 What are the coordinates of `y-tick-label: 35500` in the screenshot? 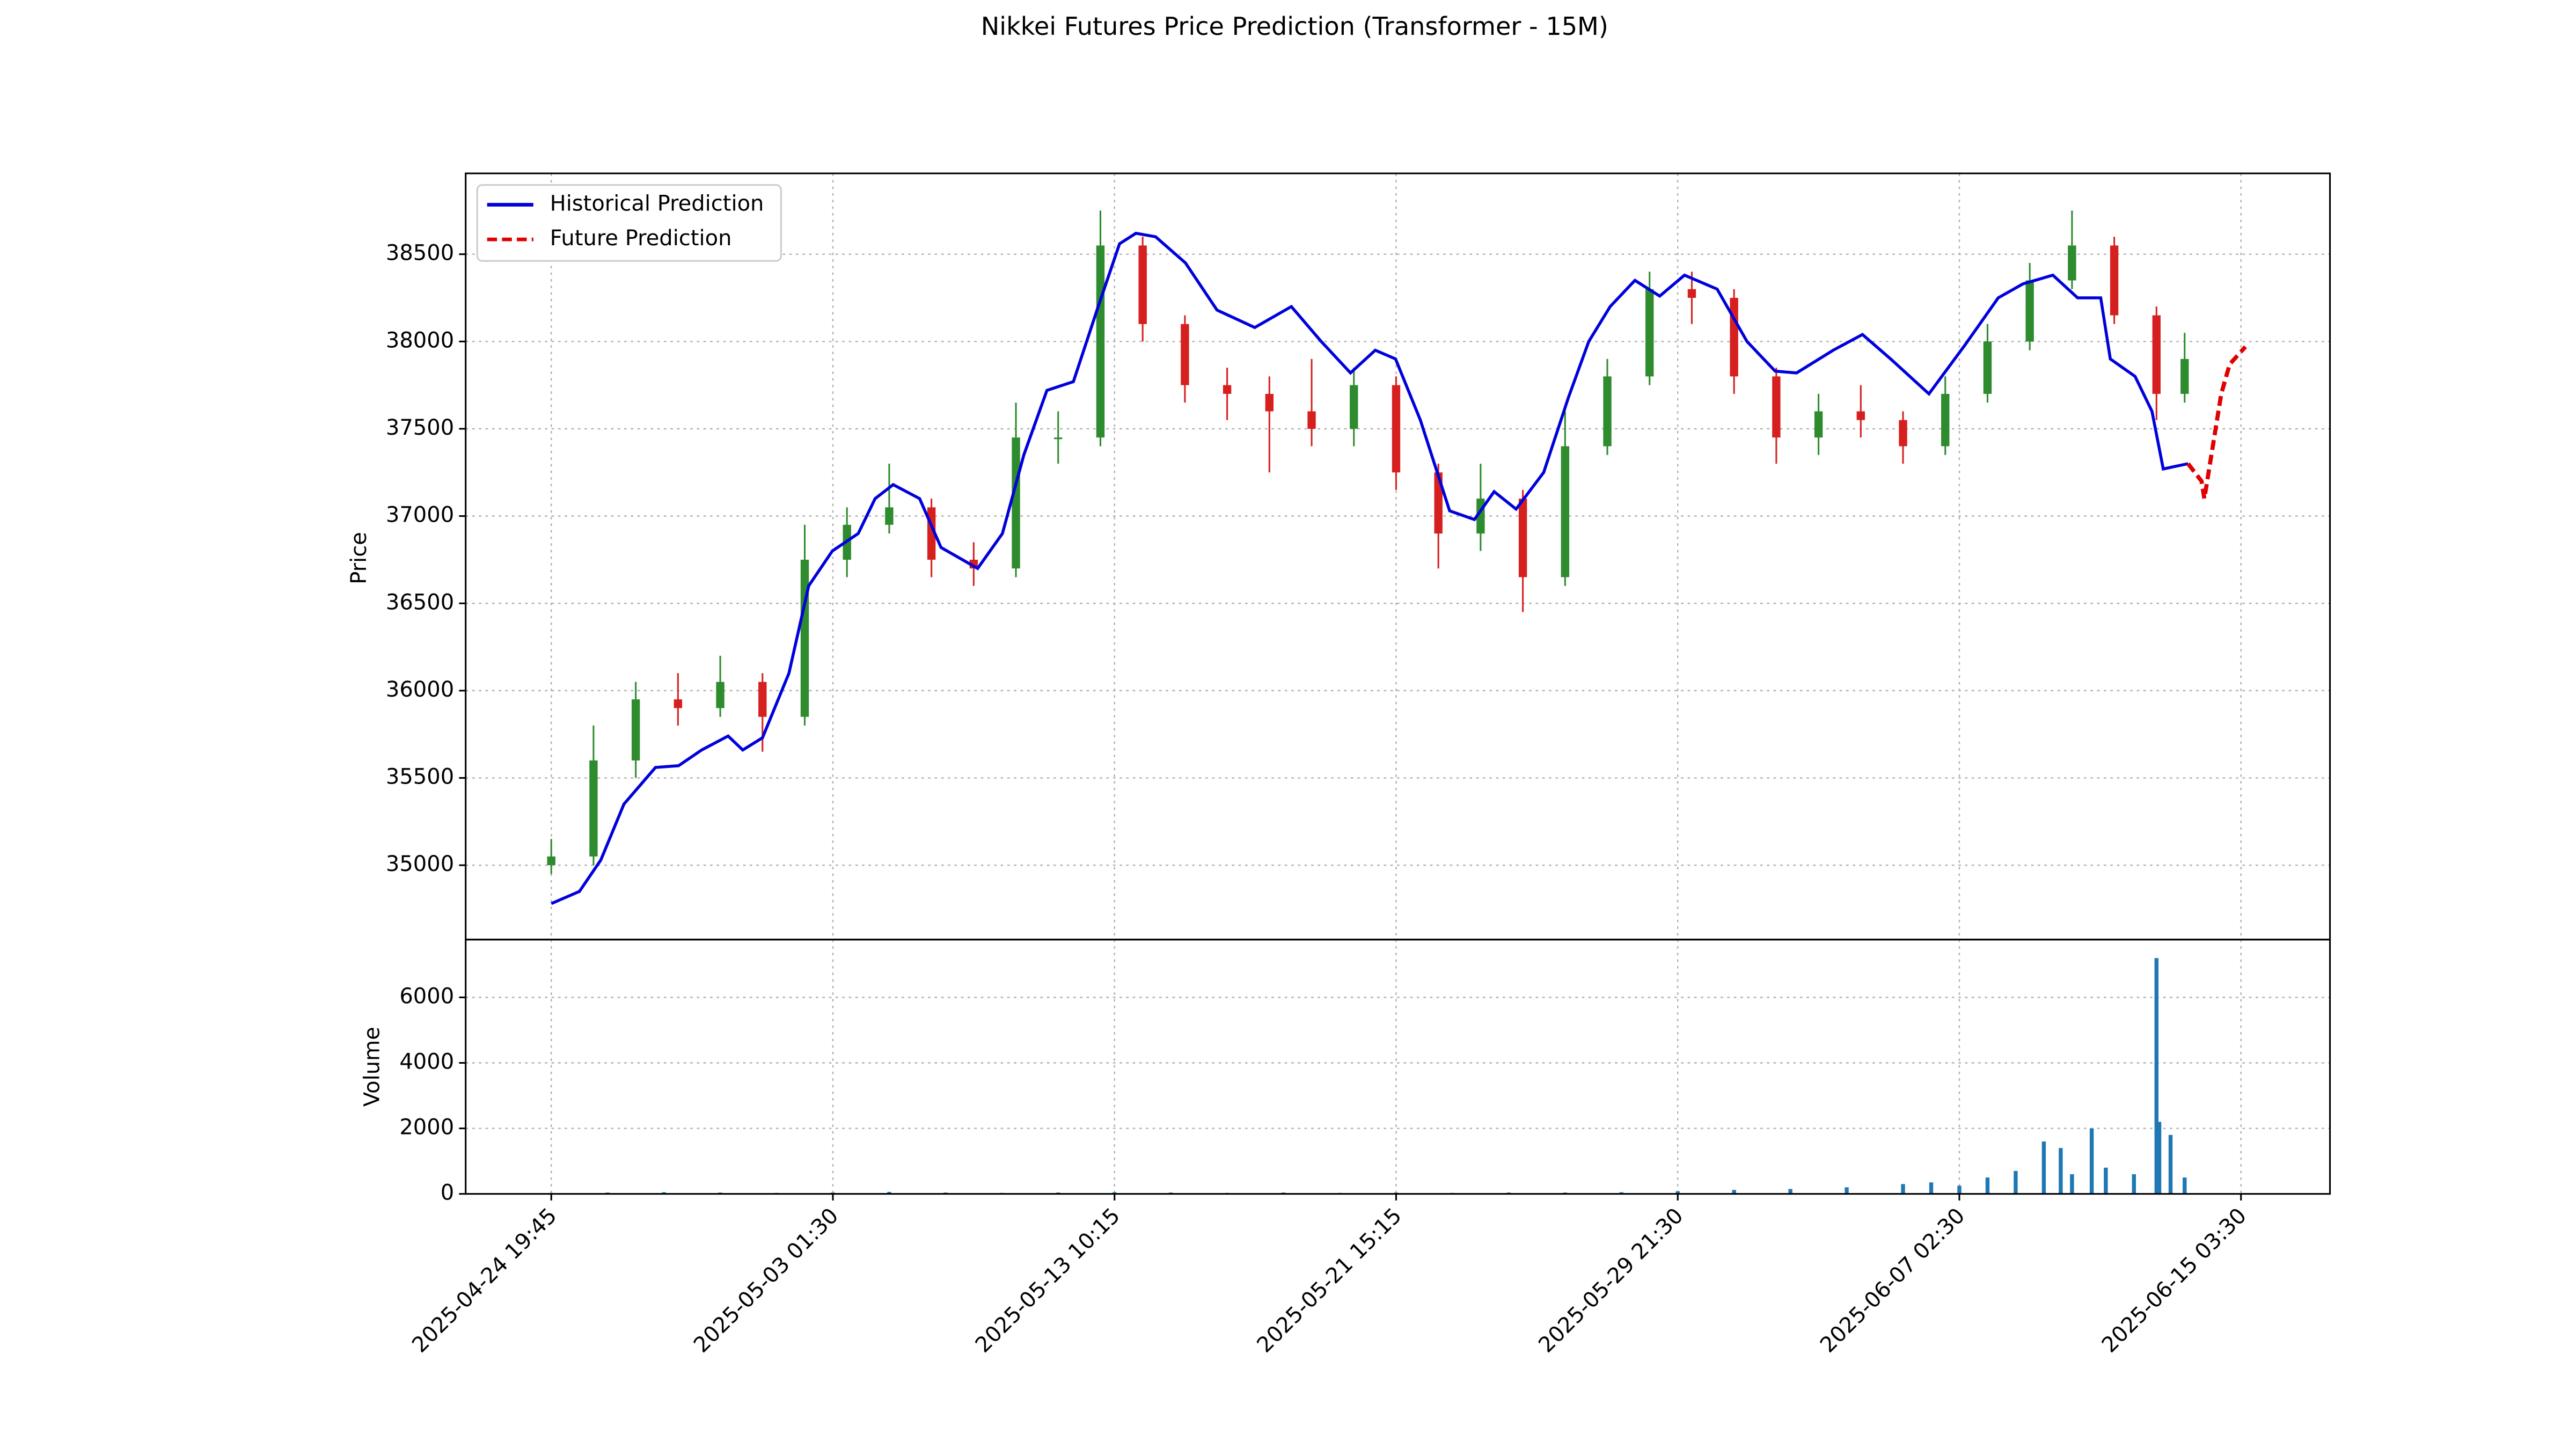 It's located at (420, 777).